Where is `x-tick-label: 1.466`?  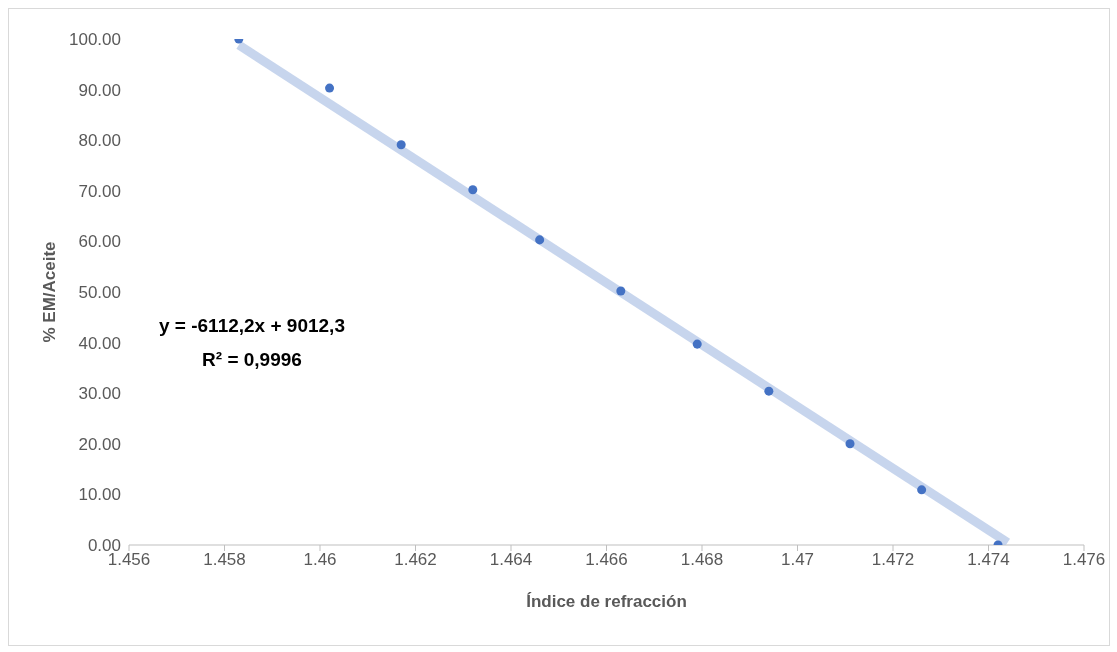 x-tick-label: 1.466 is located at coordinates (606, 560).